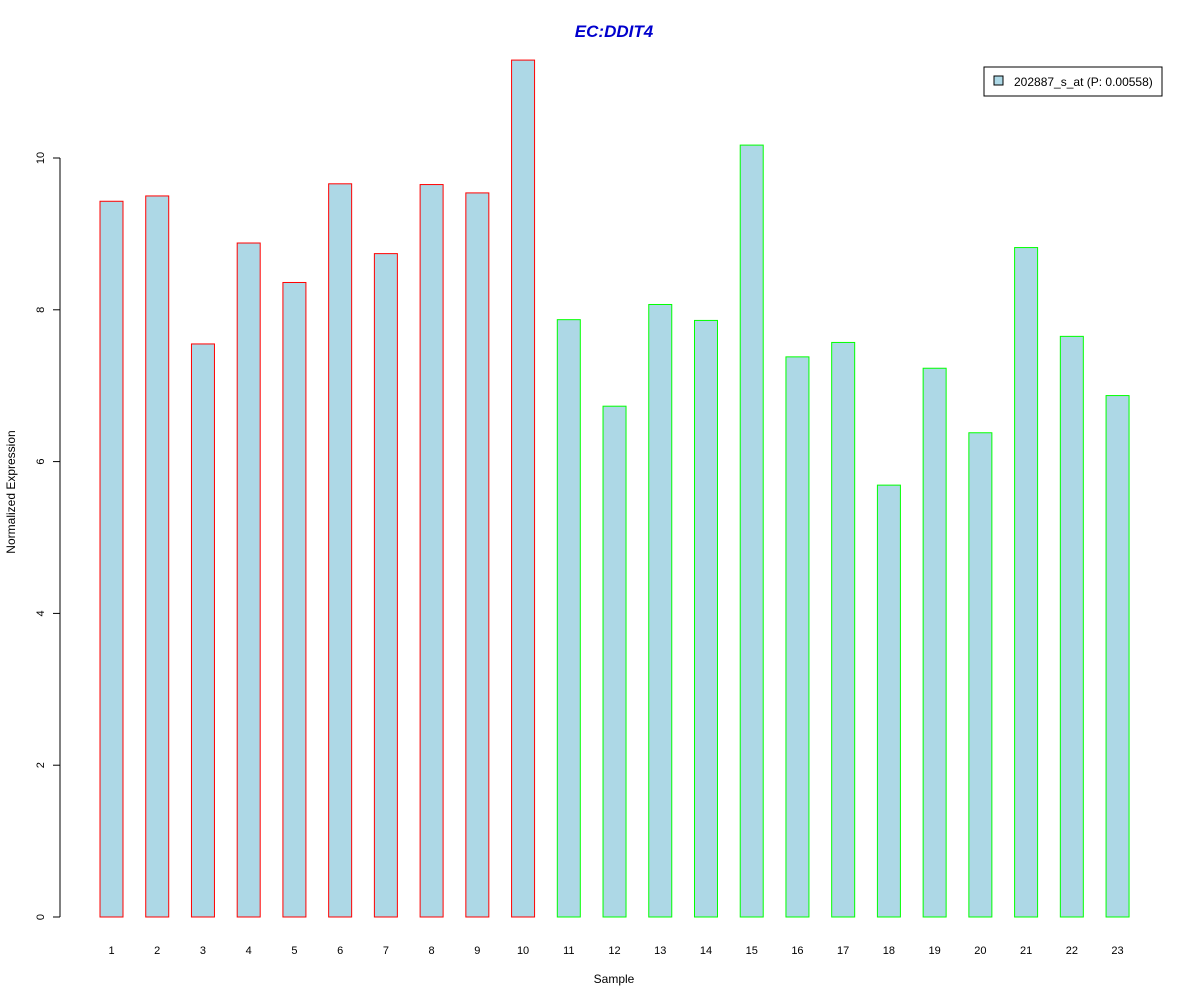  I want to click on x-tick-label: 10, so click(523, 951).